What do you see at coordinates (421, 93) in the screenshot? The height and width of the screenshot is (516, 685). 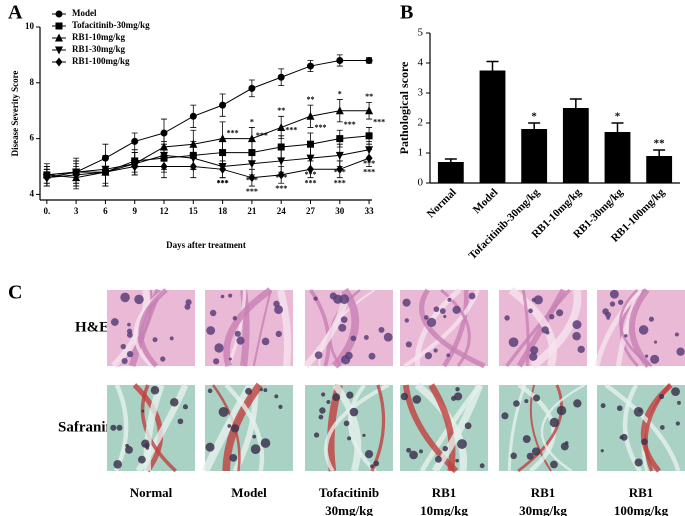 I see `y-tick-label: 3` at bounding box center [421, 93].